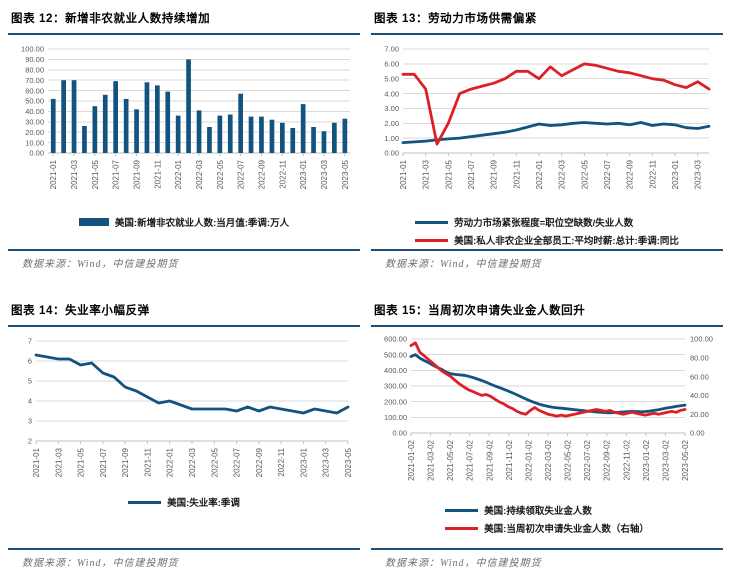 This screenshot has height=573, width=731. I want to click on svg-text: 1.00, so click(391, 138).